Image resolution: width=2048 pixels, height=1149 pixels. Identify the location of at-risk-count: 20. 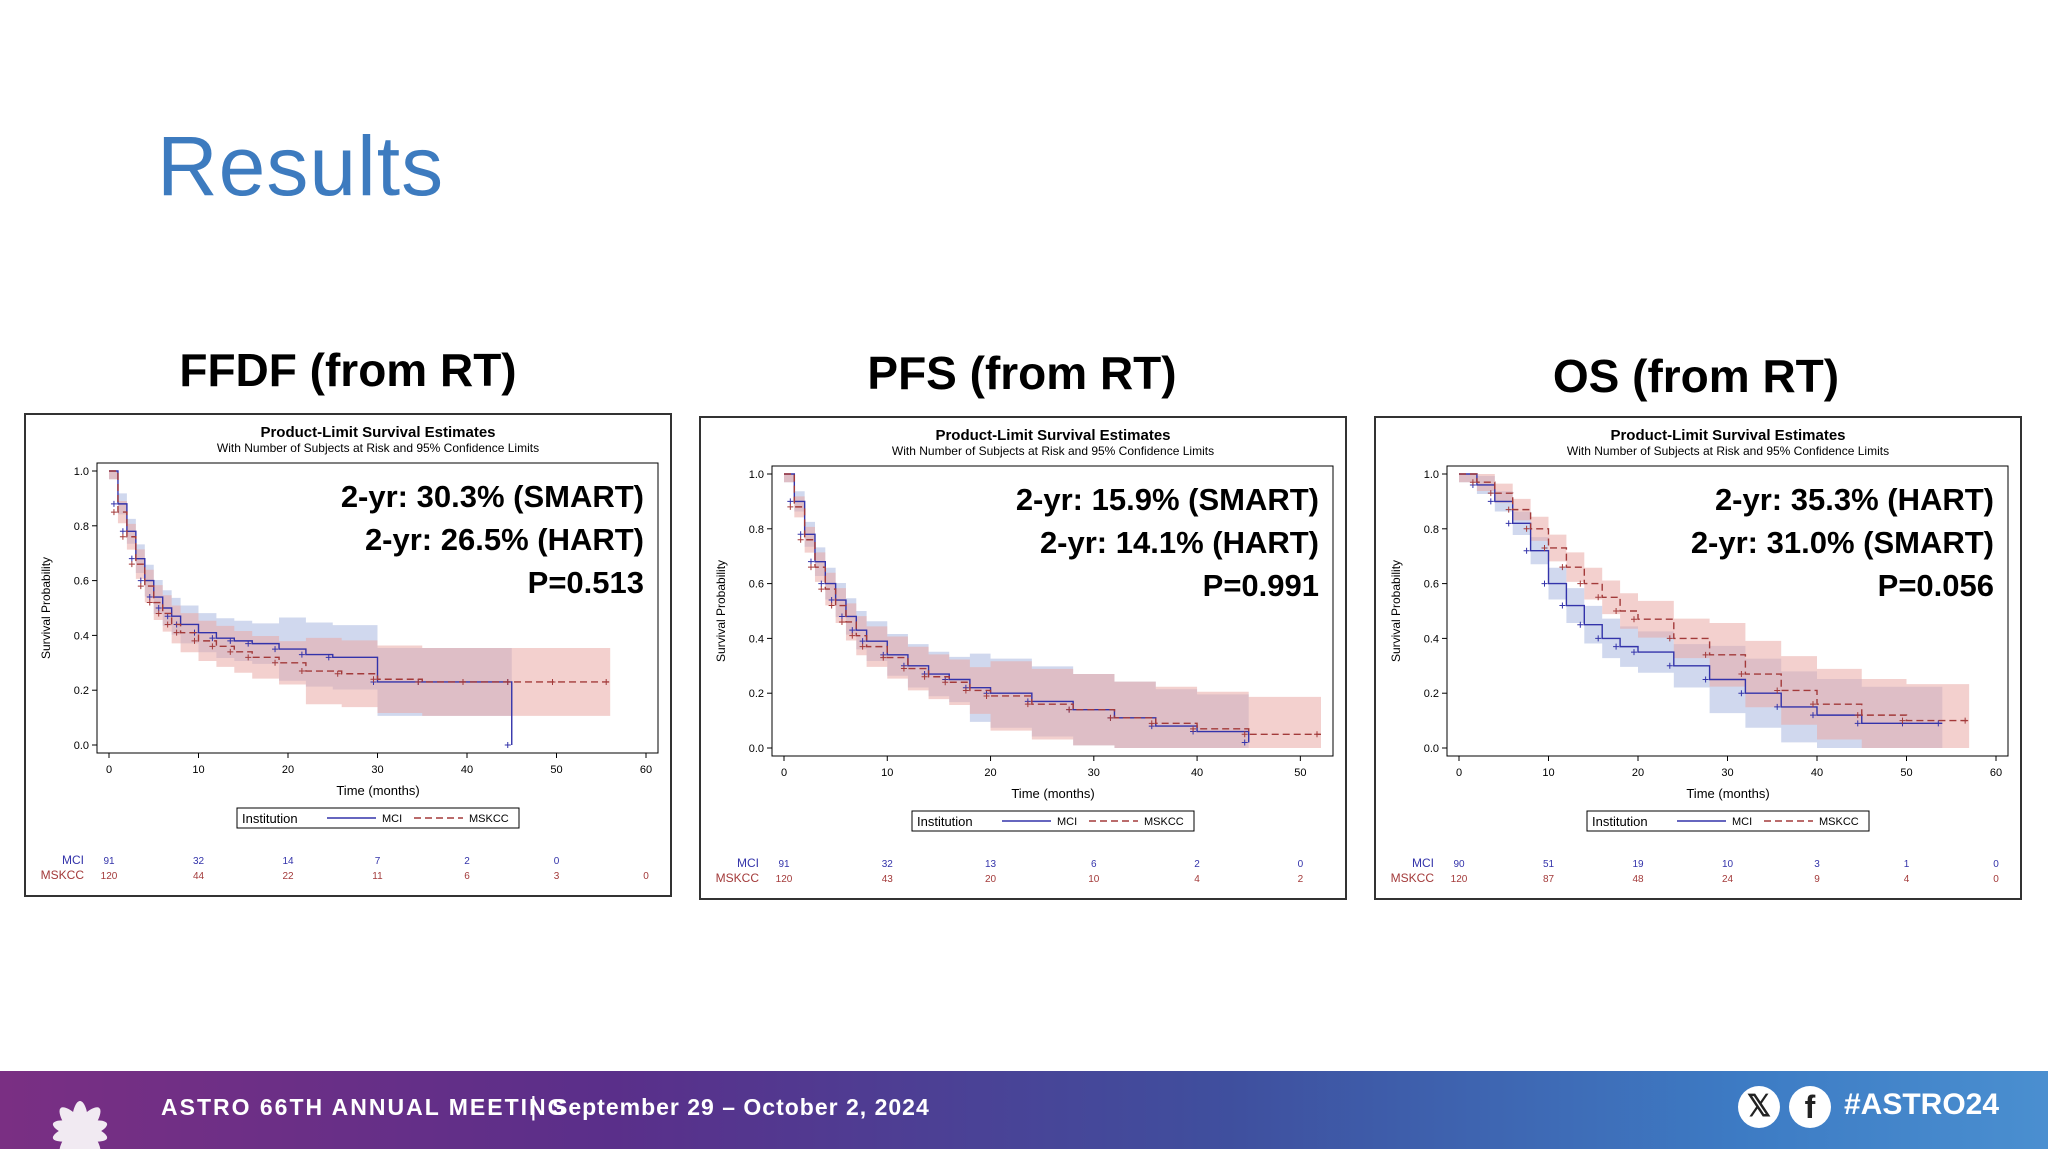
(991, 879).